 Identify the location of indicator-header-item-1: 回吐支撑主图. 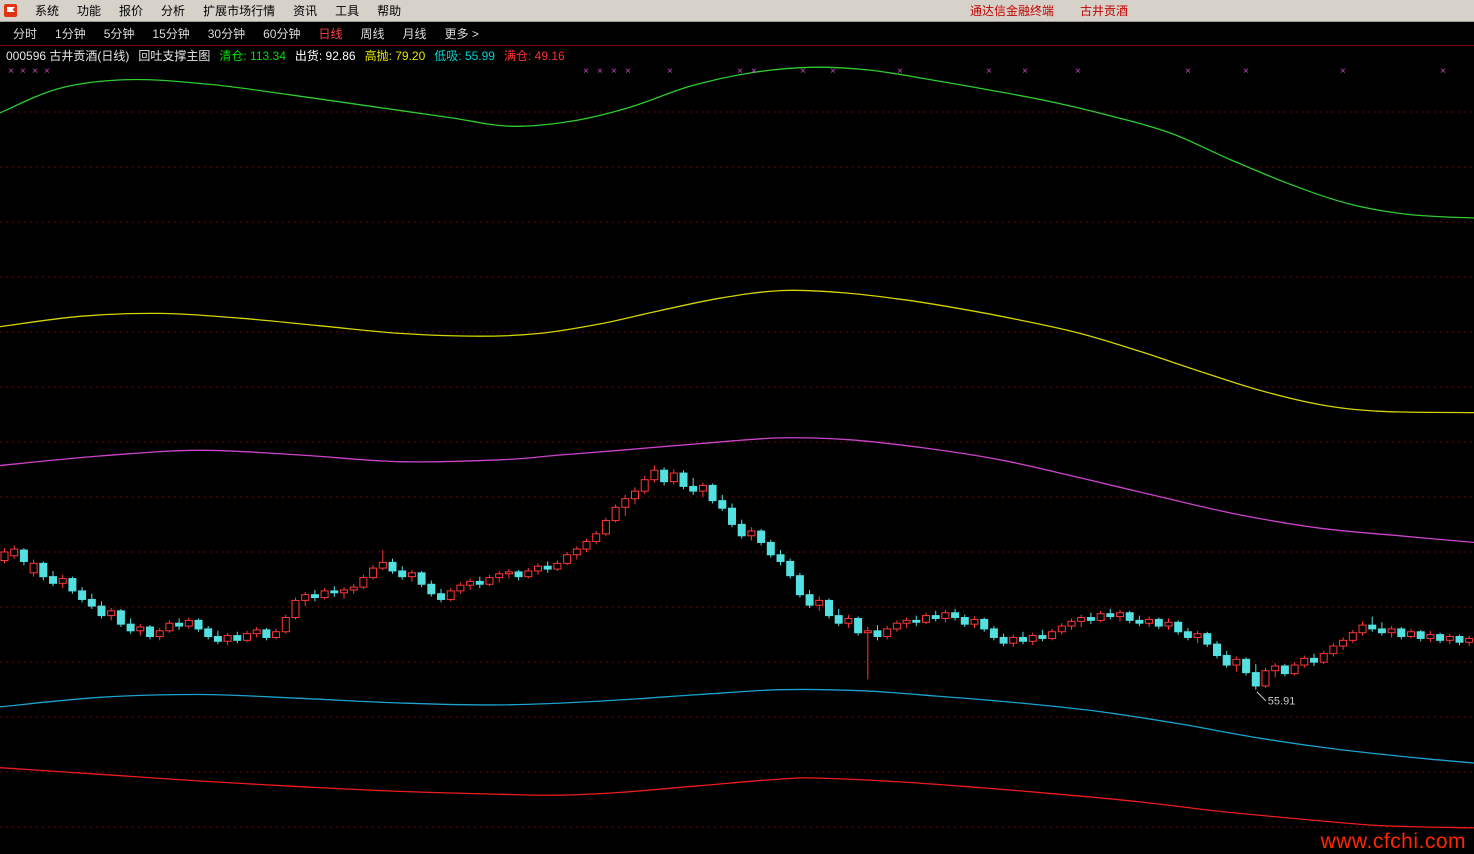
(174, 56).